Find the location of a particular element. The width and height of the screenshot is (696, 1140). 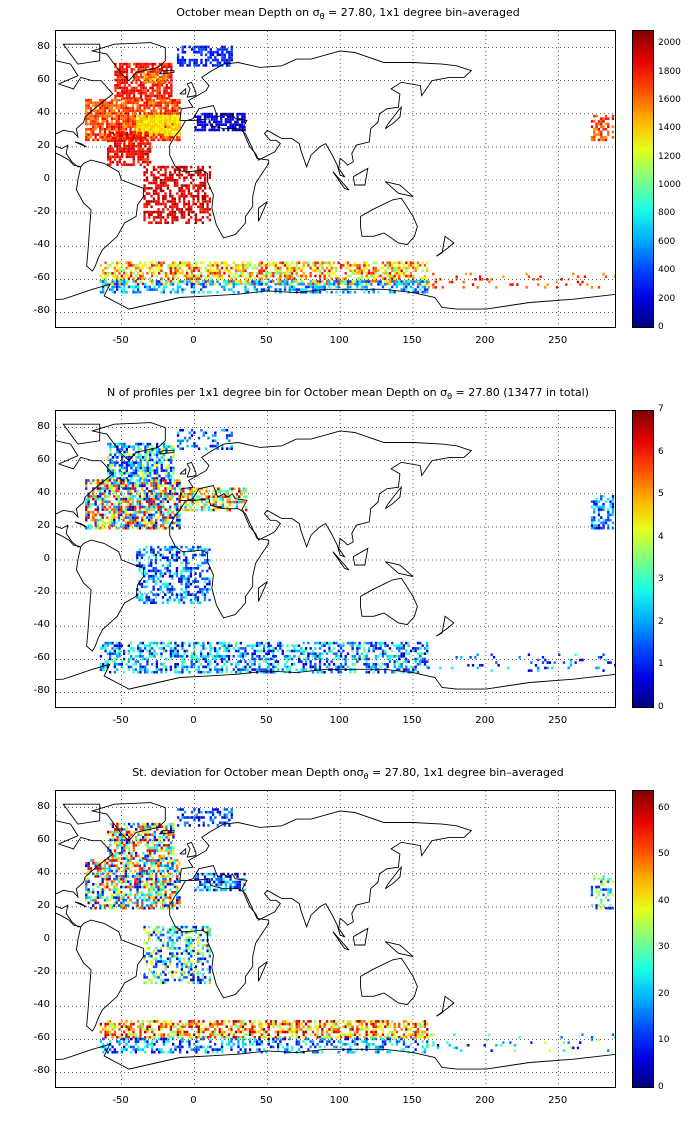

coastline is located at coordinates (335, 296).